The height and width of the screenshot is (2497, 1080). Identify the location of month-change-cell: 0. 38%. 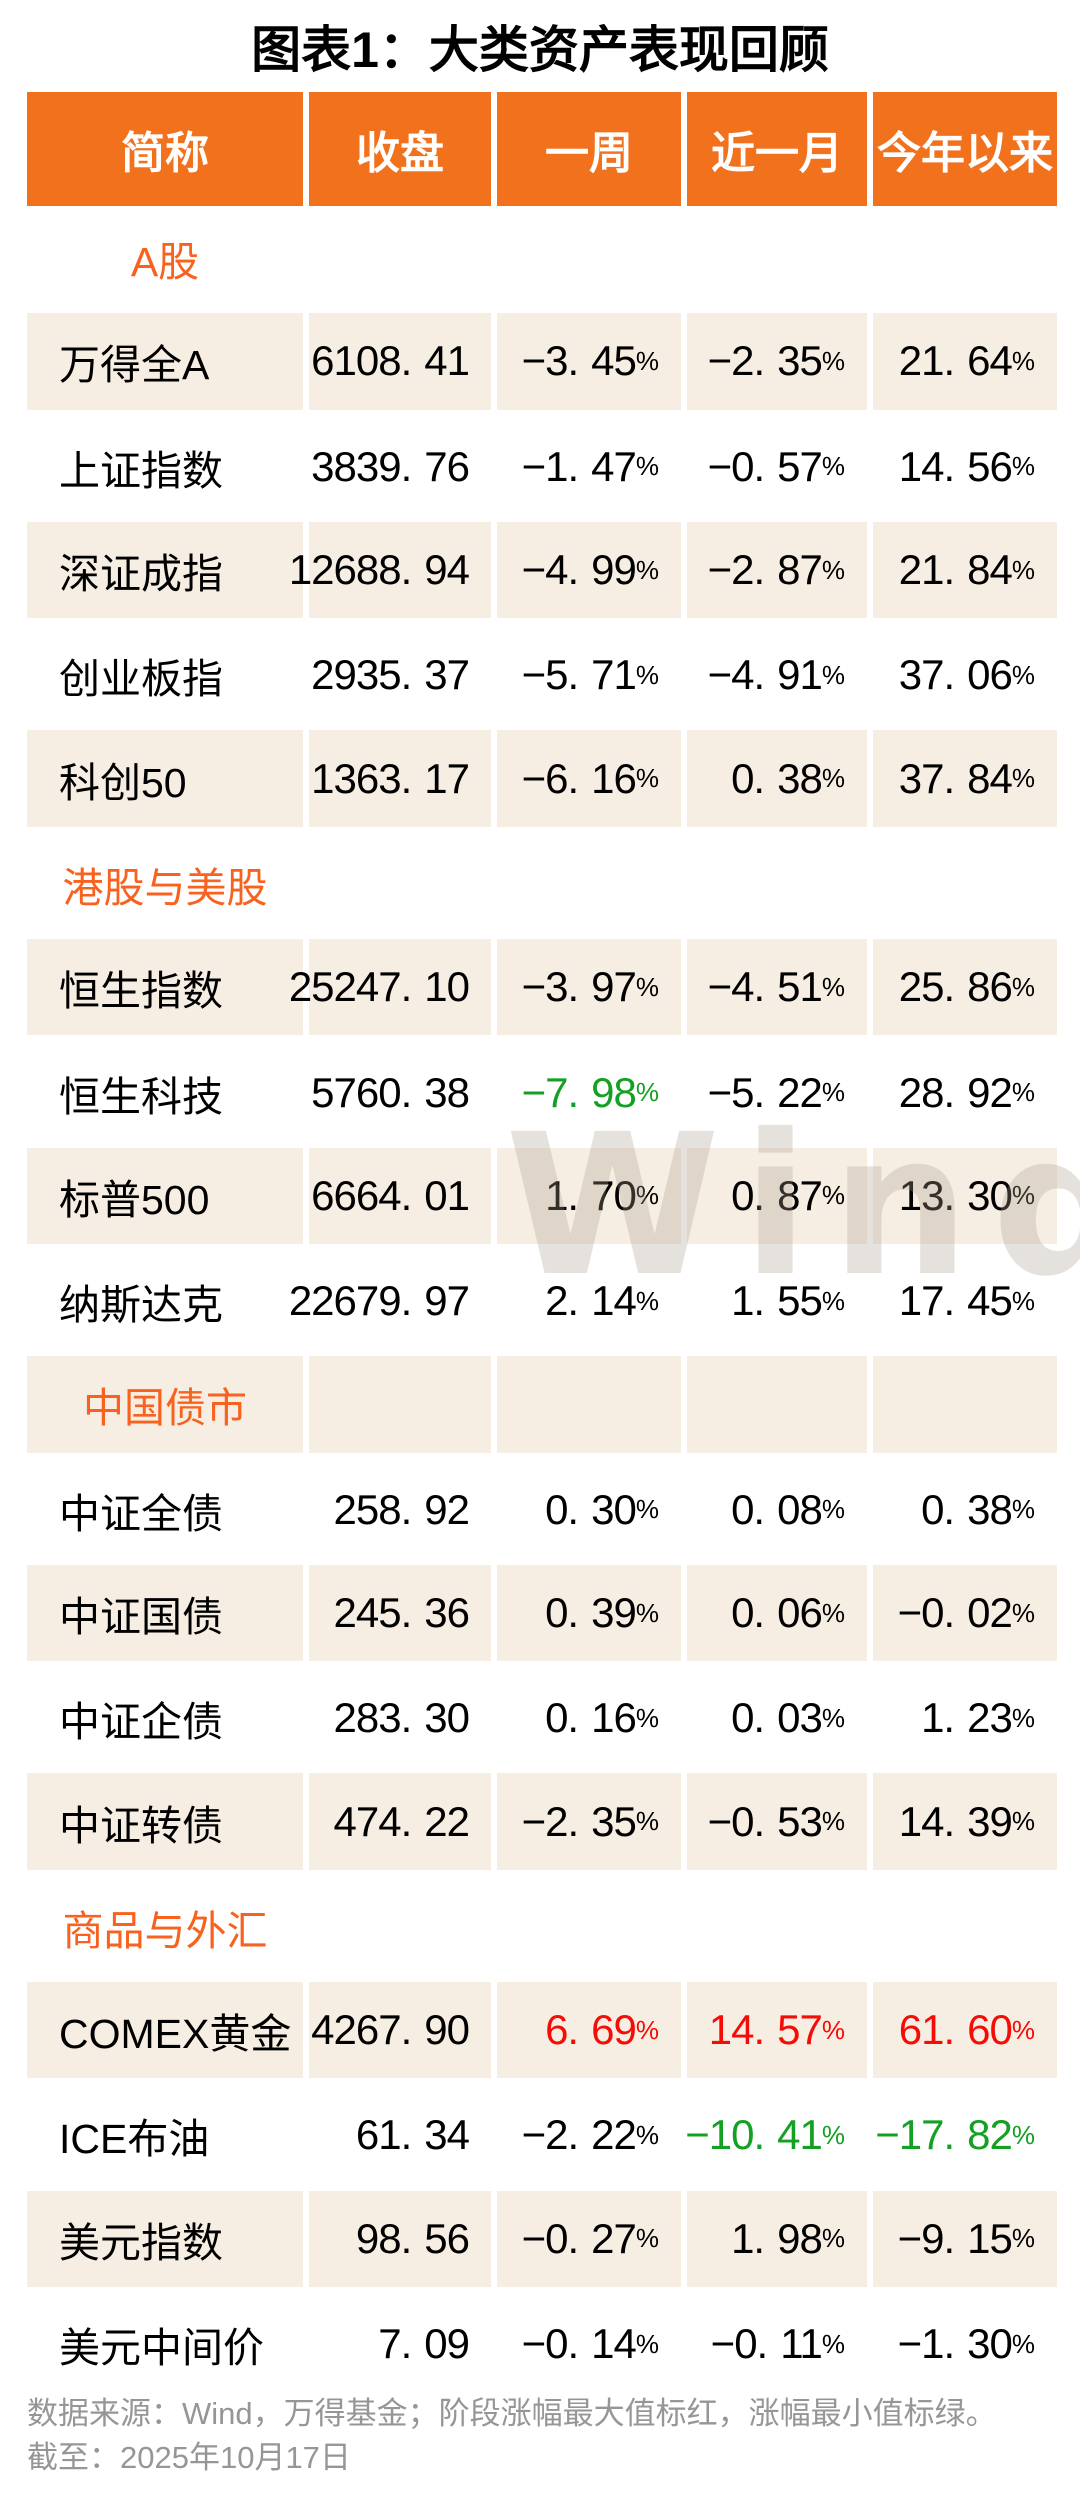
(777, 778).